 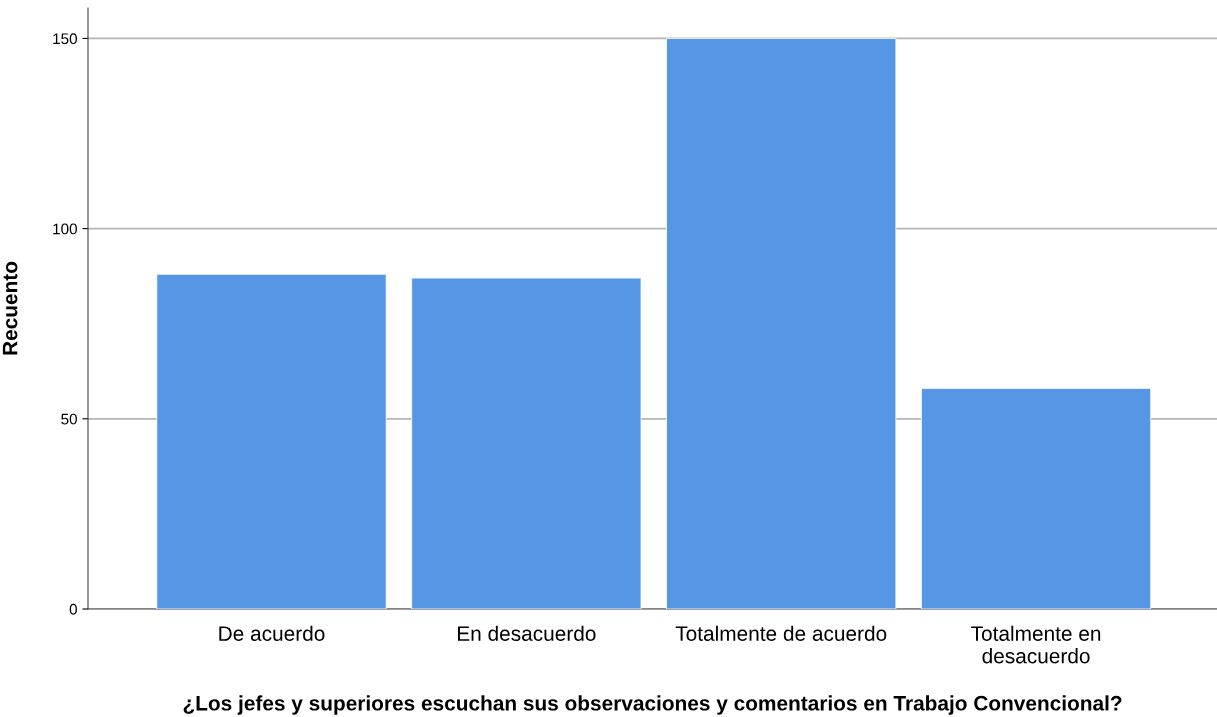 I want to click on y-tick-label: 50, so click(x=69, y=419).